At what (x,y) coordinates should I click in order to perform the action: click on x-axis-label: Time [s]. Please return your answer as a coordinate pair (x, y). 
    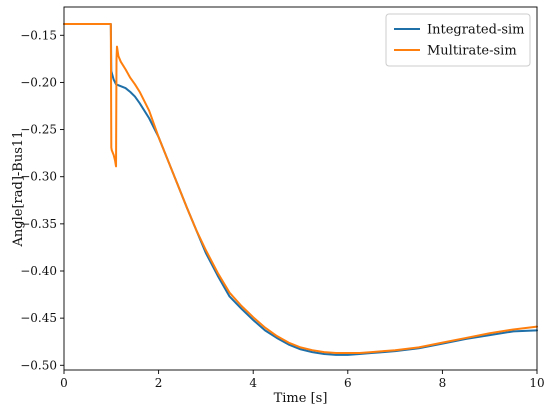
    Looking at the image, I should click on (301, 398).